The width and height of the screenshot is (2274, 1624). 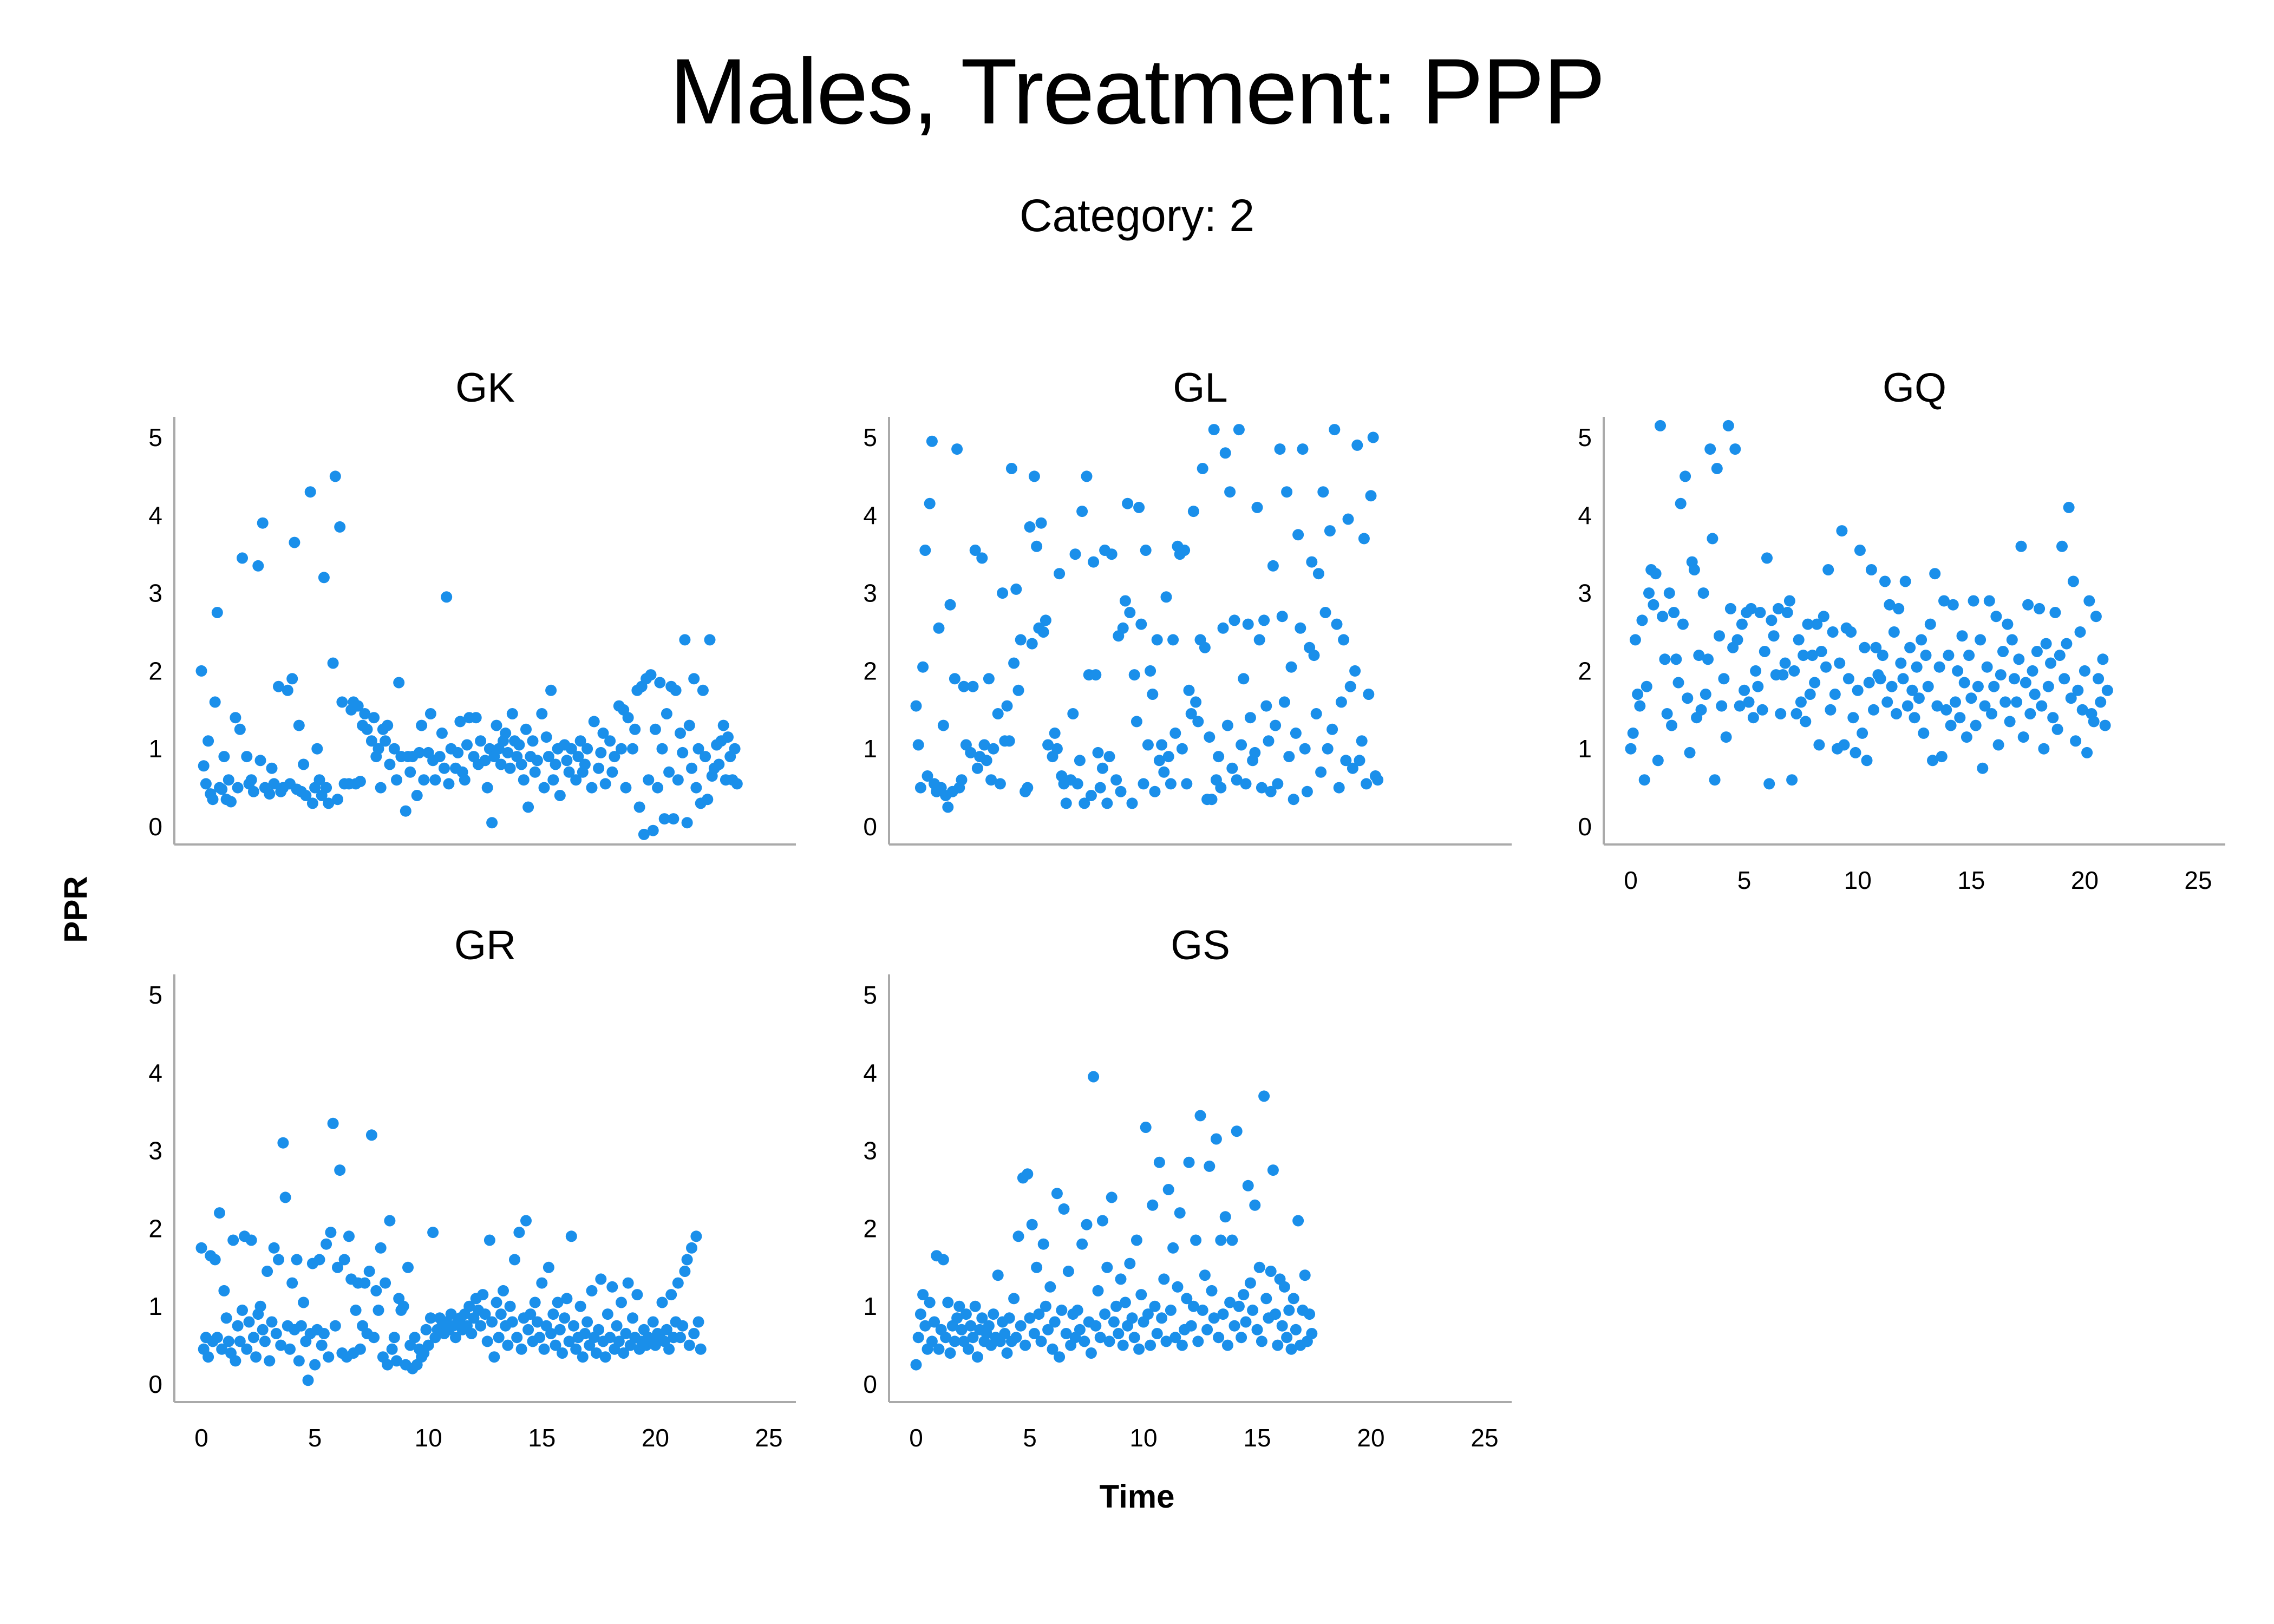 What do you see at coordinates (155, 593) in the screenshot?
I see `y-tick-label: 3` at bounding box center [155, 593].